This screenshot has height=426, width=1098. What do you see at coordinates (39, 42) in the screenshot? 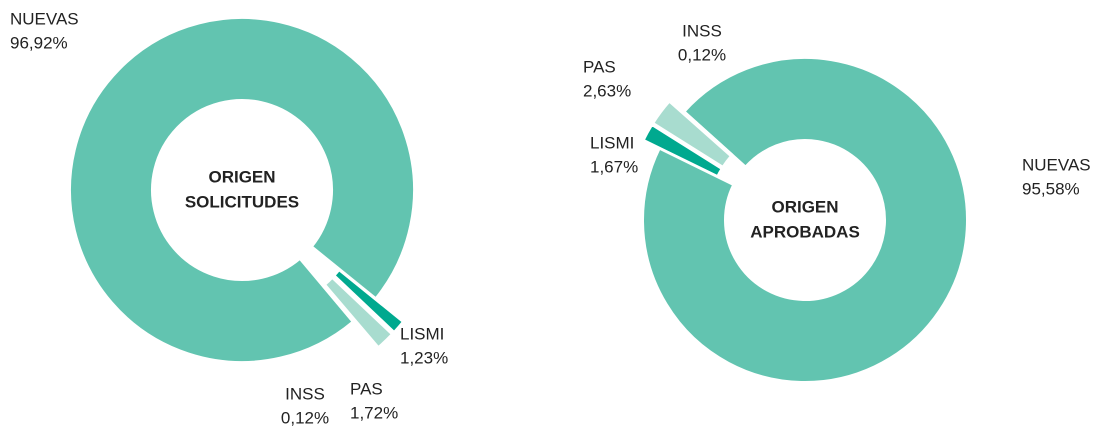
I see `slice-value-label: 96,92%` at bounding box center [39, 42].